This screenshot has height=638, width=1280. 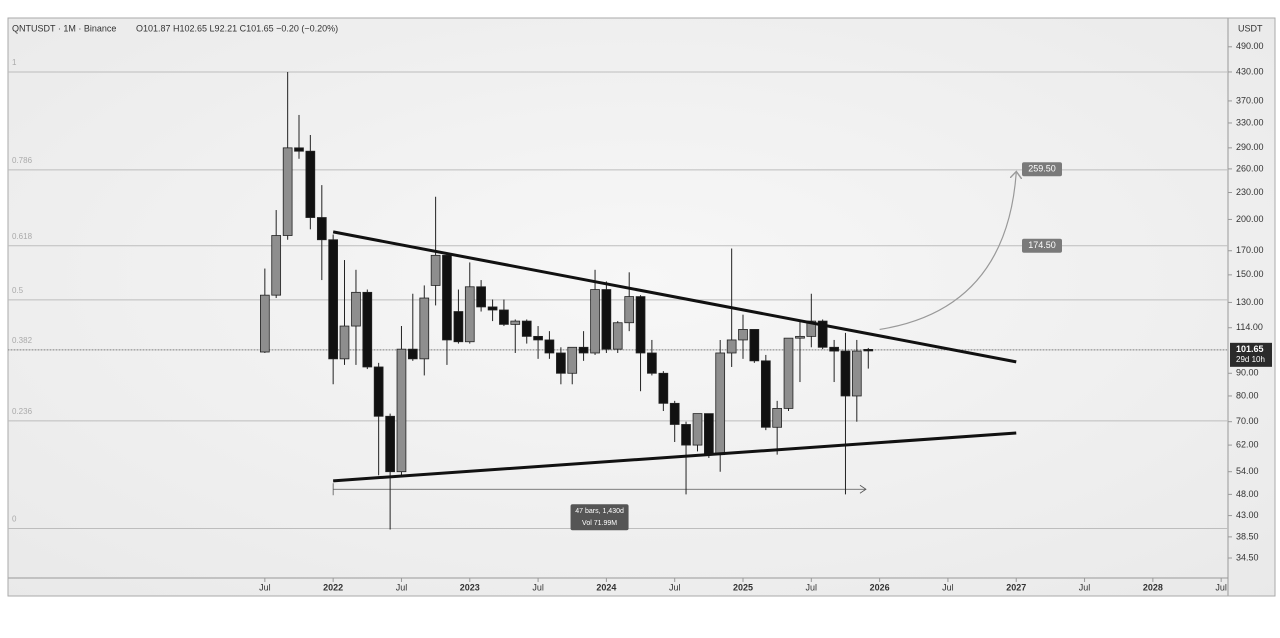 What do you see at coordinates (599, 523) in the screenshot?
I see `measure-volume: Vol 71.99M` at bounding box center [599, 523].